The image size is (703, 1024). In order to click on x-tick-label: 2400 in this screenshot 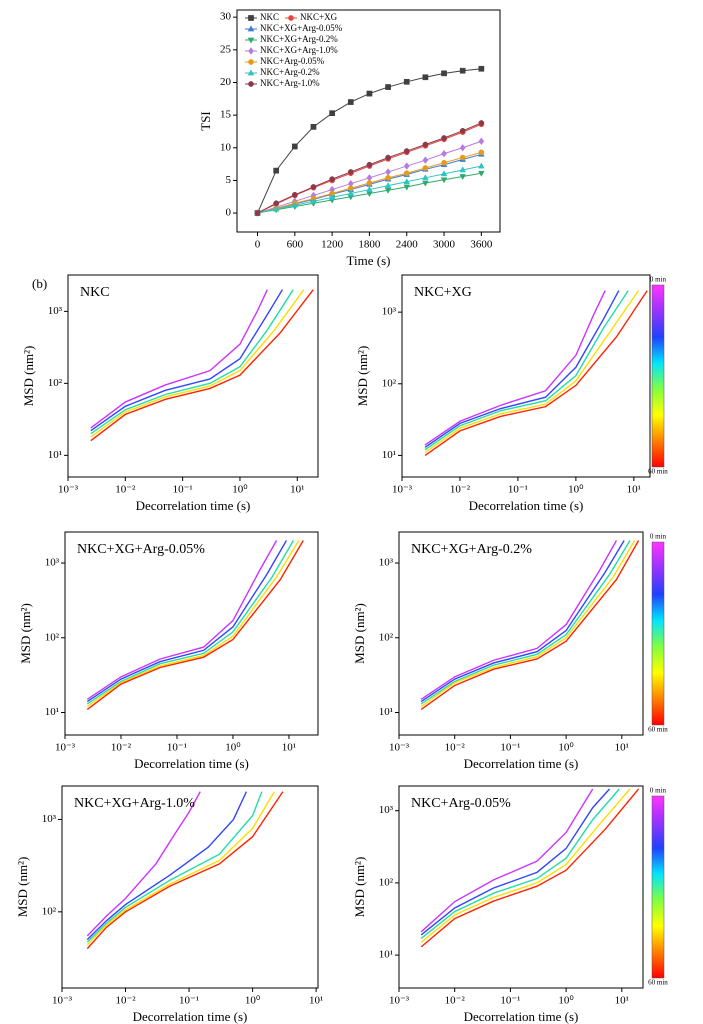, I will do `click(407, 245)`.